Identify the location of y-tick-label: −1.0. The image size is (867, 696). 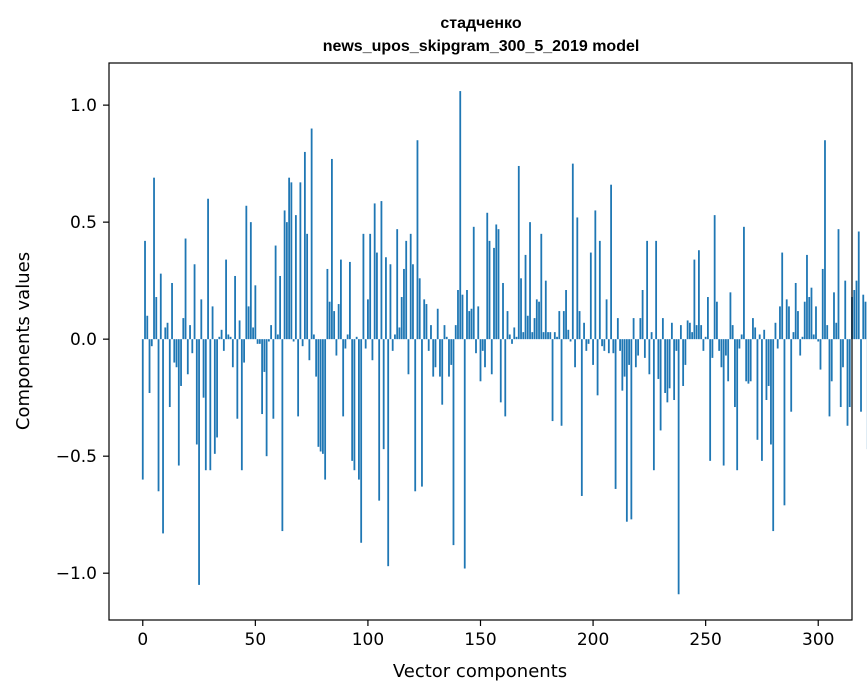
(76, 574).